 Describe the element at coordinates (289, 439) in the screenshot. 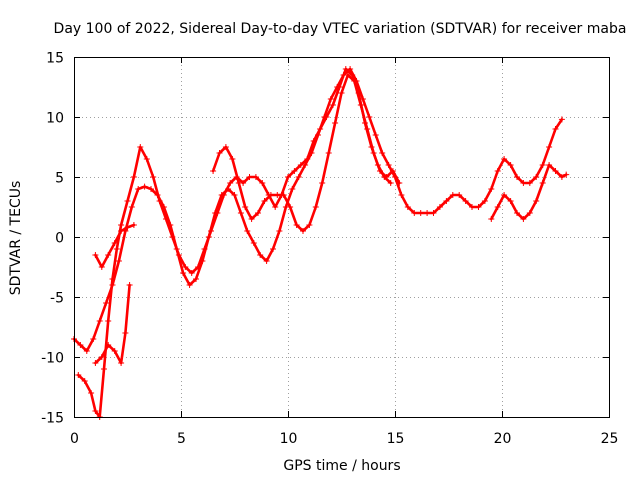

I see `x-tick-label: 10` at that location.